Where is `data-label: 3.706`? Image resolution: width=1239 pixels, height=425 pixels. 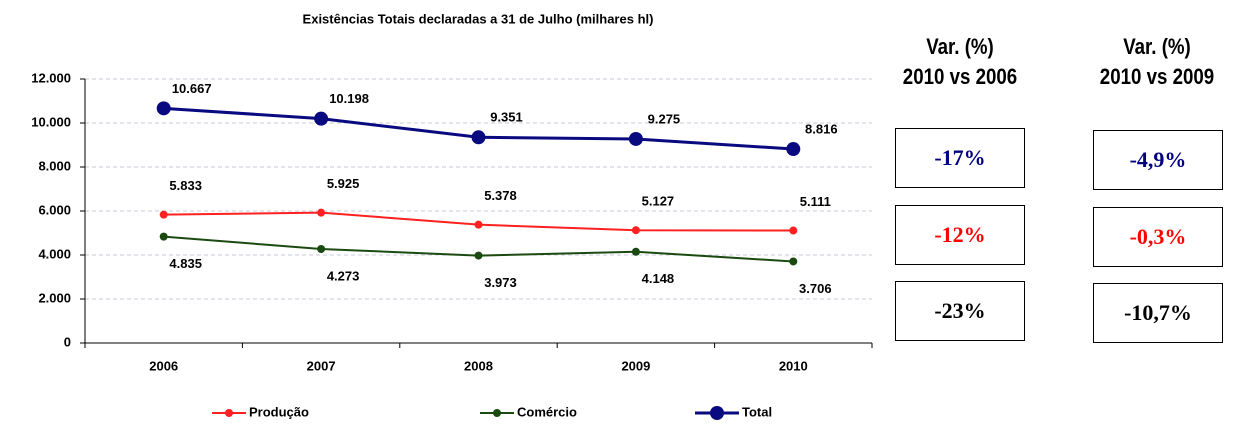
data-label: 3.706 is located at coordinates (815, 288).